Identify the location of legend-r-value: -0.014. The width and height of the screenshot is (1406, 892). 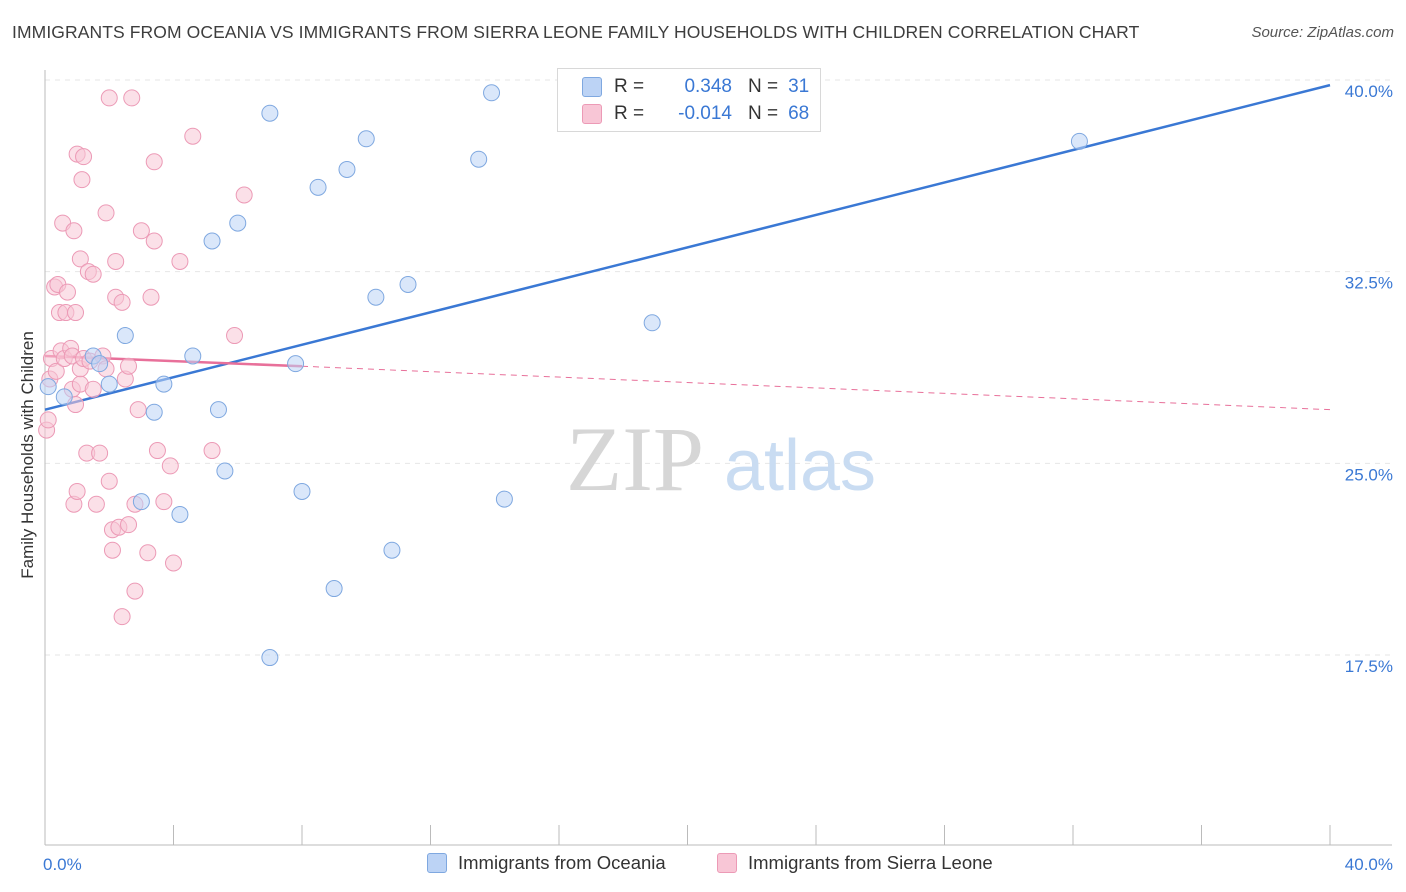
(705, 113).